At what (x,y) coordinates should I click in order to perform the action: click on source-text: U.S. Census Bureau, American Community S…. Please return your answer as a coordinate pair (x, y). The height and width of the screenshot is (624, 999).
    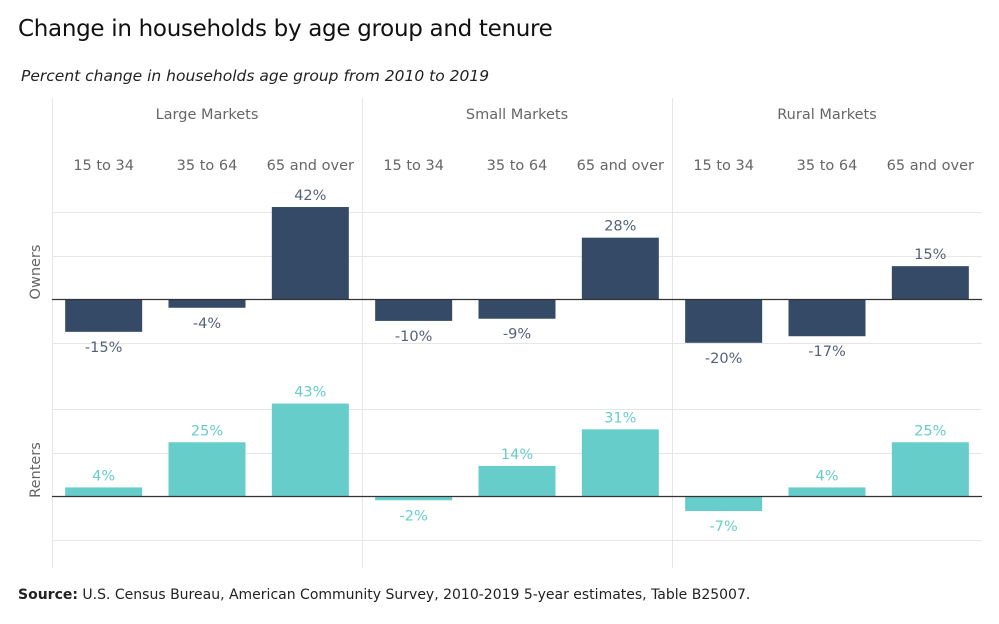
    Looking at the image, I should click on (416, 595).